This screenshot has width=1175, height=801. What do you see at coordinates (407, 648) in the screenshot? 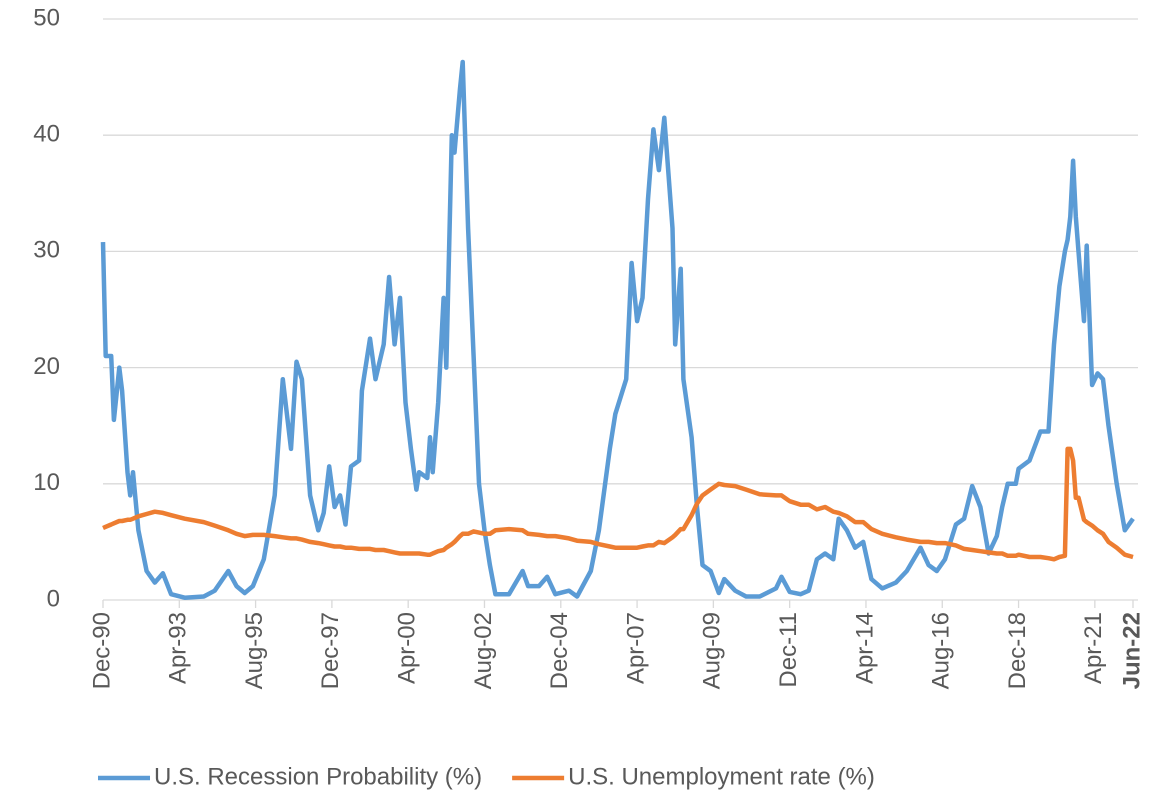
I see `x-tick-label: Apr-00` at bounding box center [407, 648].